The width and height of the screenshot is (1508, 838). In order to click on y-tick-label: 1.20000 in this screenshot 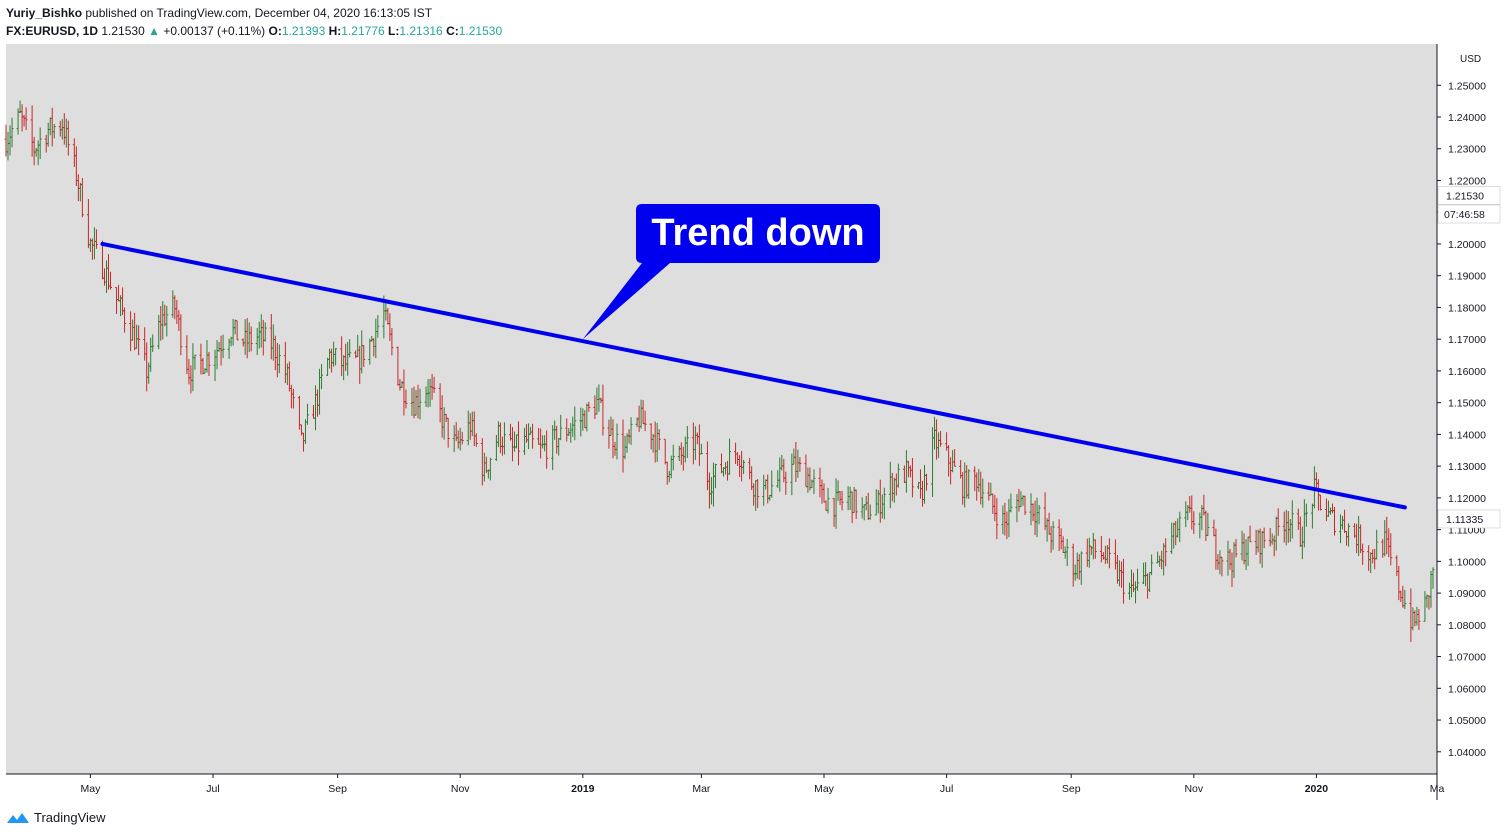, I will do `click(1467, 245)`.